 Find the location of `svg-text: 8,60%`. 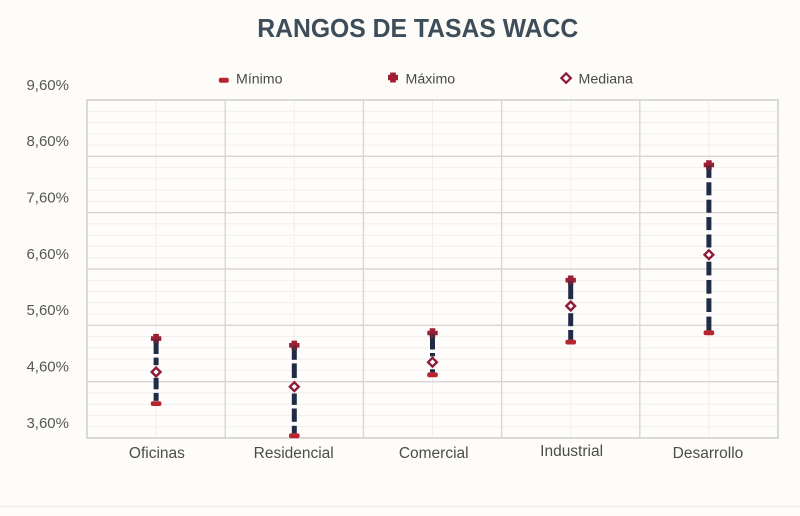

svg-text: 8,60% is located at coordinates (47, 141).